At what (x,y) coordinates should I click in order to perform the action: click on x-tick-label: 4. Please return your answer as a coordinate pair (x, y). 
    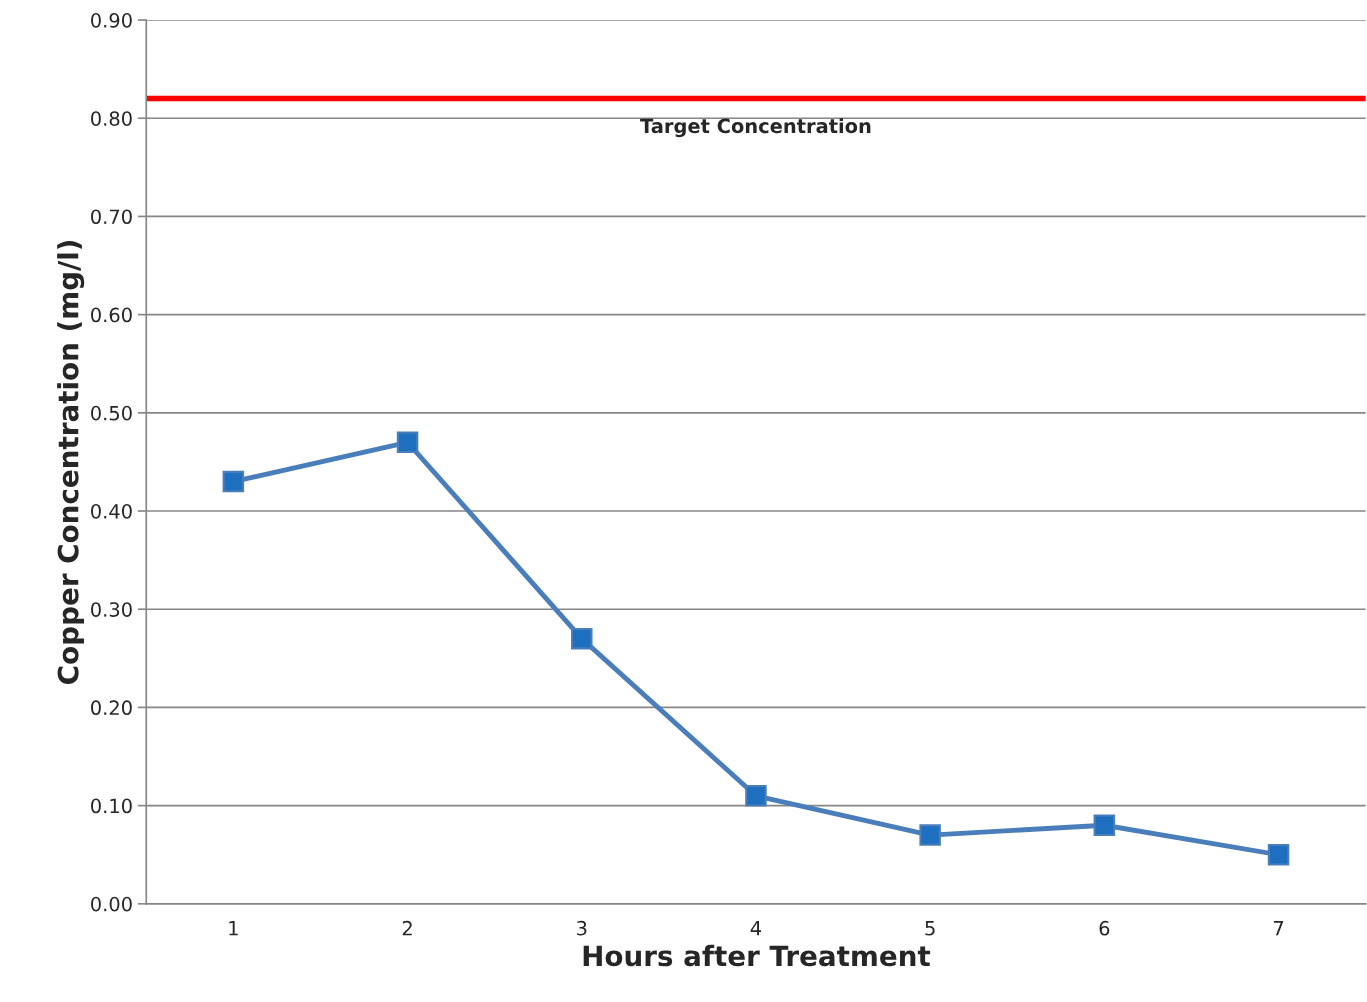
    Looking at the image, I should click on (756, 928).